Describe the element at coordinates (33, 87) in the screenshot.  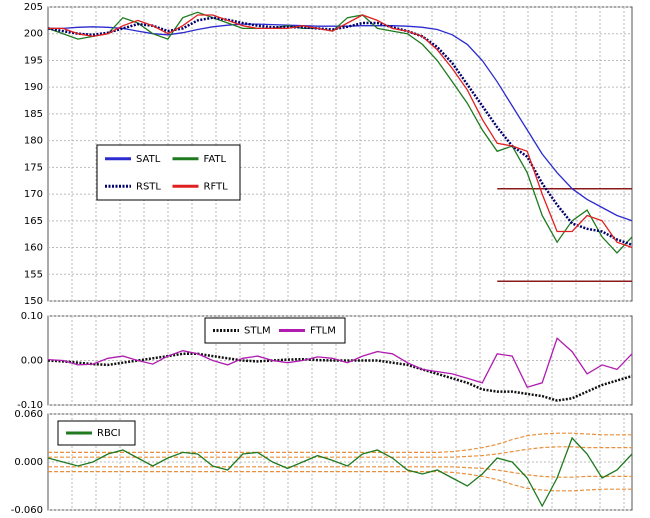
I see `y-tick-label: 190` at that location.